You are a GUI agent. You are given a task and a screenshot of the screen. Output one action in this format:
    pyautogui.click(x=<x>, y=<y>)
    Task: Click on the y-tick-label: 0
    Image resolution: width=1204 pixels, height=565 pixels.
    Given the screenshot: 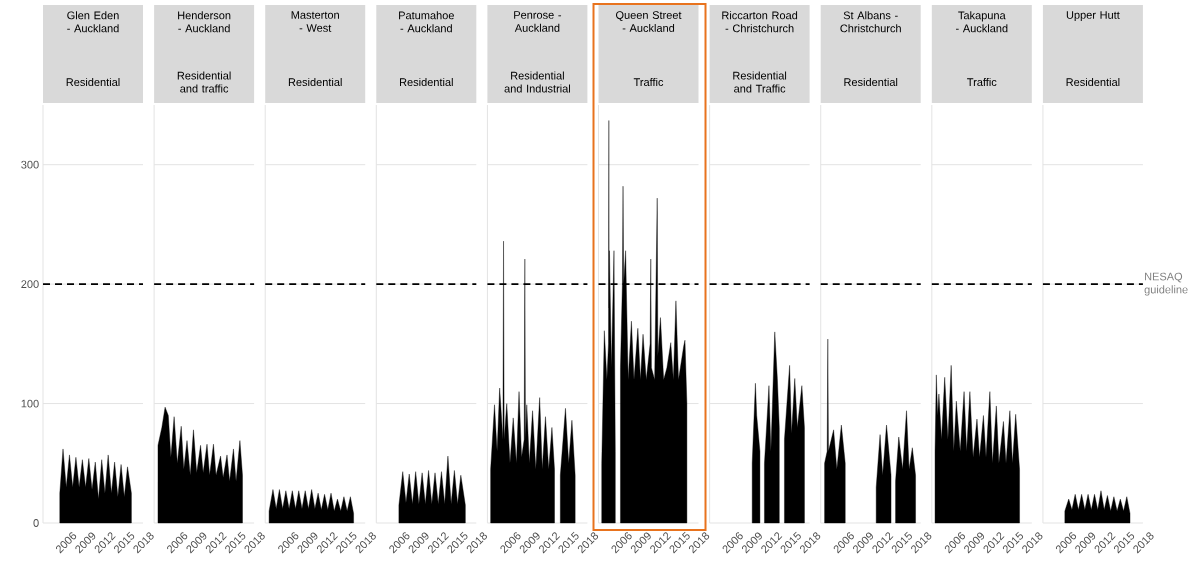 What is the action you would take?
    pyautogui.click(x=36, y=523)
    